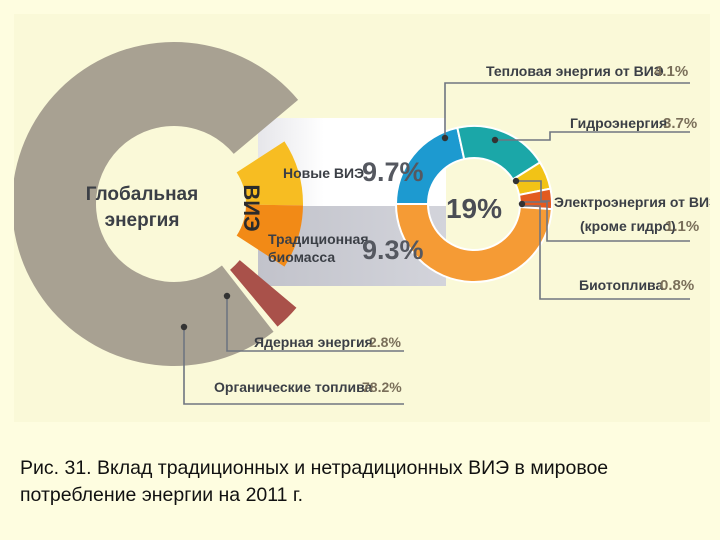 This screenshot has width=720, height=540. What do you see at coordinates (621, 285) in the screenshot?
I see `biofuel-label: Биотоплива` at bounding box center [621, 285].